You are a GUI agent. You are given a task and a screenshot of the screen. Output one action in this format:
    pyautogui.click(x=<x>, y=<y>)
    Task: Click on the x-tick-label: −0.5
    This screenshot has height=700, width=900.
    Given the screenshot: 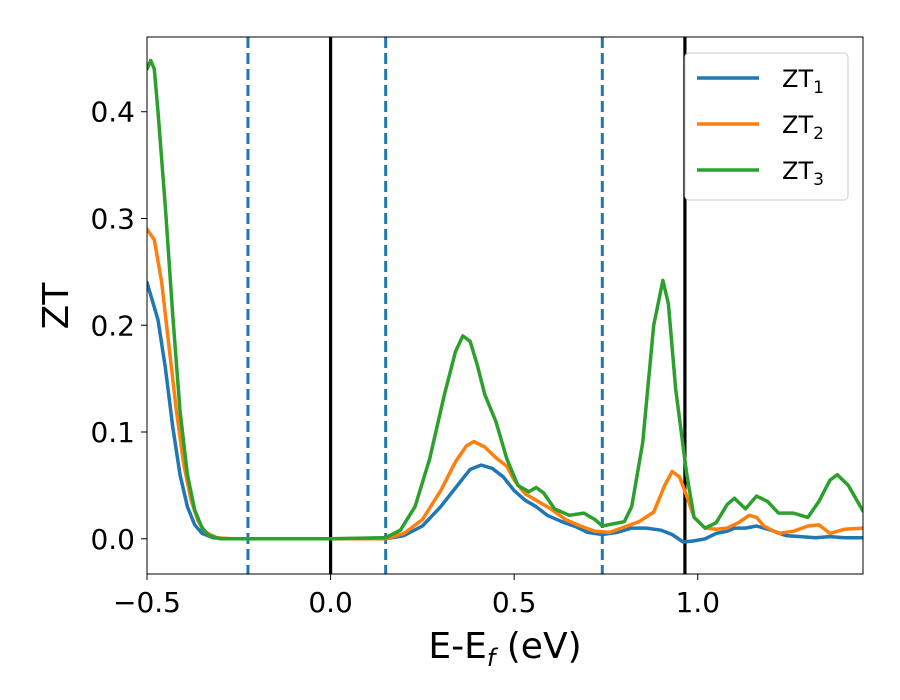 What is the action you would take?
    pyautogui.click(x=147, y=602)
    